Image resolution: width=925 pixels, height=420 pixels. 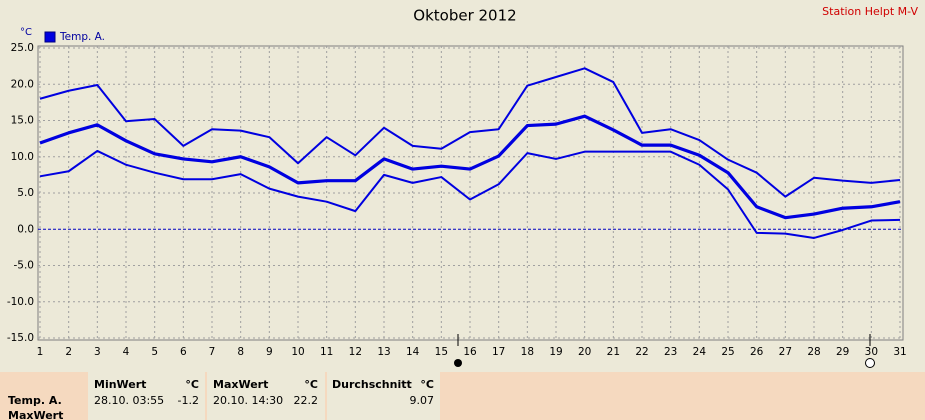 What do you see at coordinates (20, 338) in the screenshot?
I see `y-tick-label: -15.0` at bounding box center [20, 338].